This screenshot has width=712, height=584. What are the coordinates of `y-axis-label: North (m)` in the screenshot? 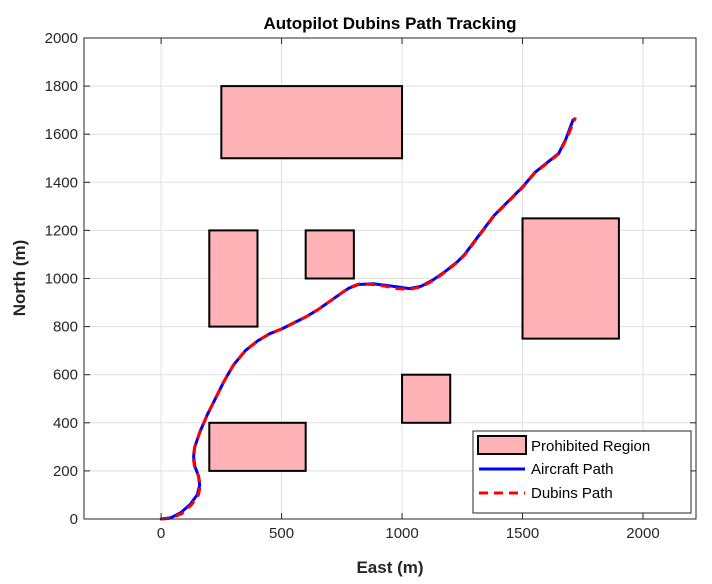 It's located at (19, 278).